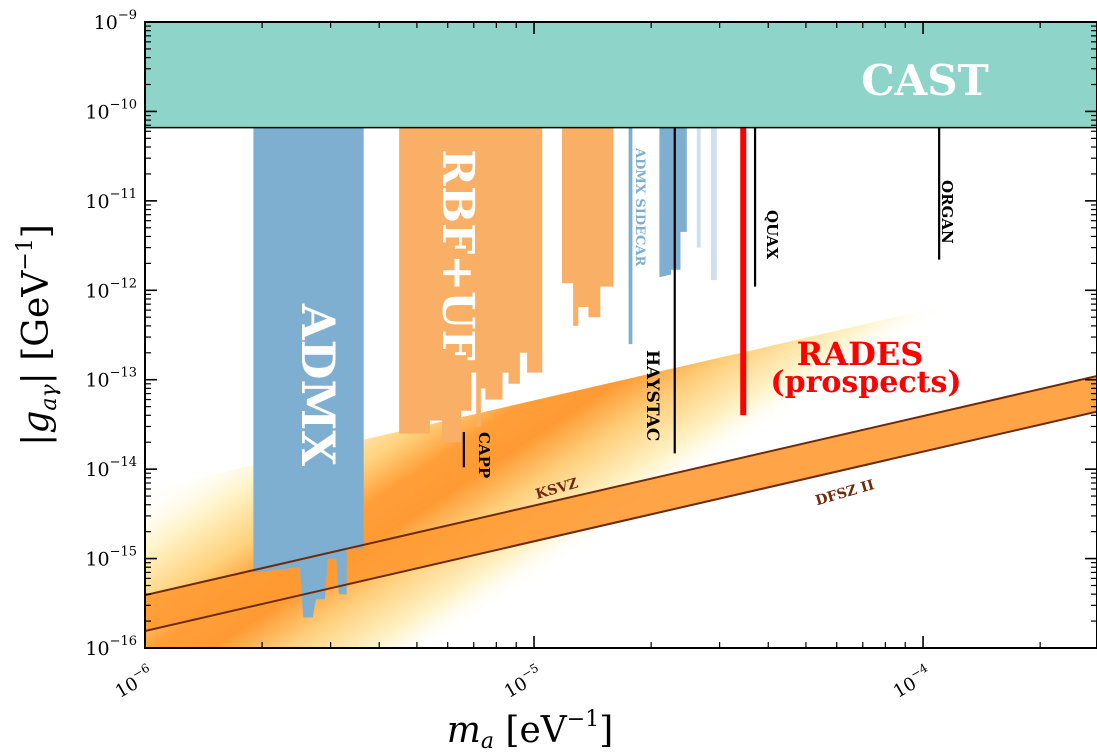 The width and height of the screenshot is (1097, 753). Describe the element at coordinates (111, 200) in the screenshot. I see `y-tick-label: 10−11` at that location.